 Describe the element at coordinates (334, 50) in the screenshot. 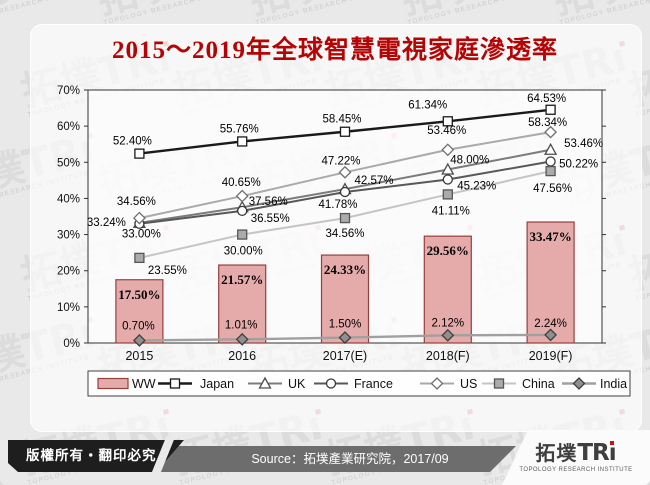

I see `chart-title: 2015～2019年全球智慧電視家庭滲透率` at that location.